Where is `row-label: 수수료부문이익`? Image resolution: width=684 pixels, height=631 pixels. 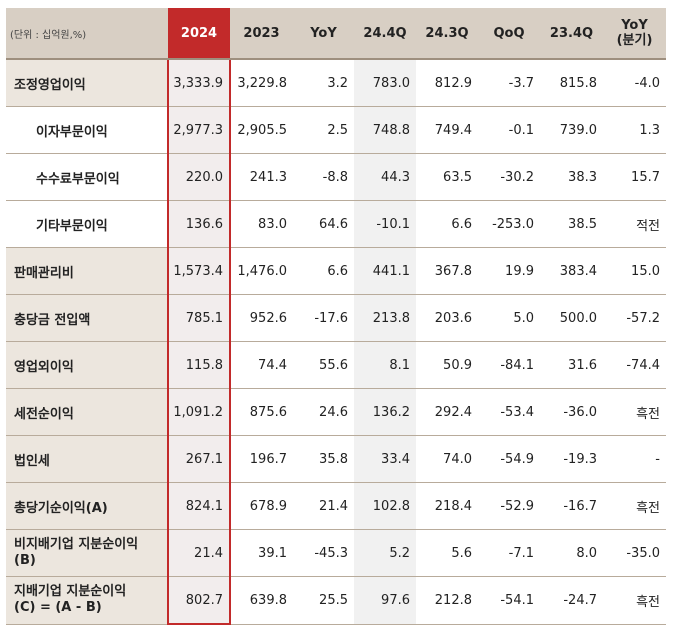
row-label: 수수료부문이익 is located at coordinates (87, 177).